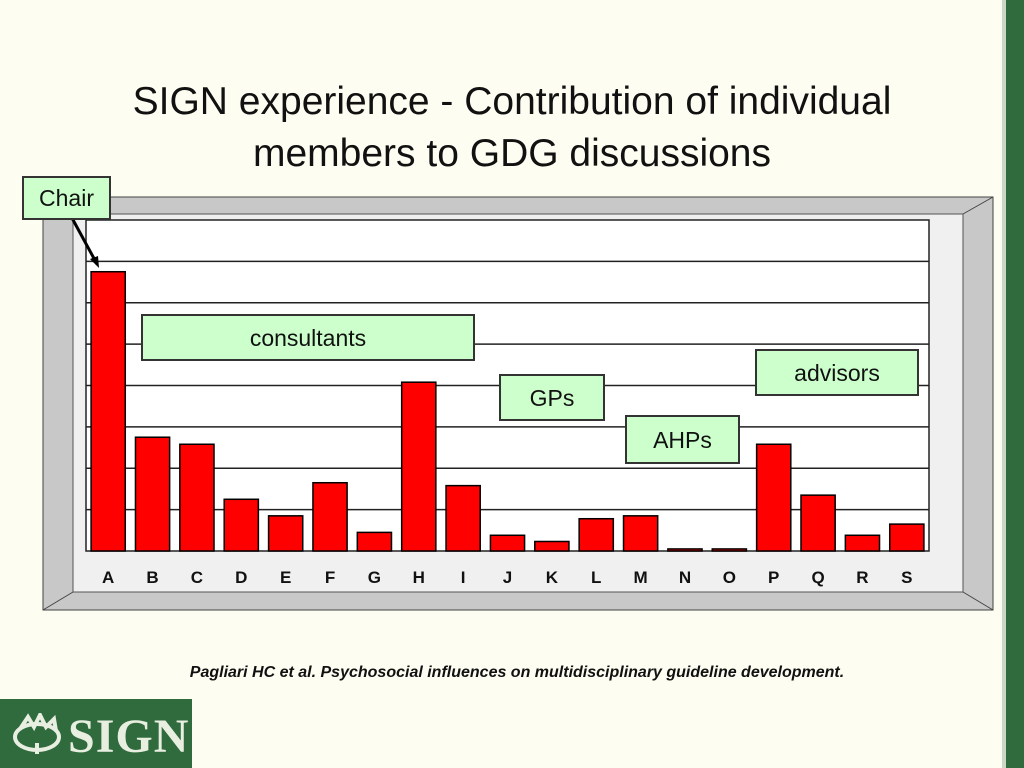 This screenshot has width=1024, height=768. Describe the element at coordinates (552, 397) in the screenshot. I see `gps-callout: GPs` at that location.